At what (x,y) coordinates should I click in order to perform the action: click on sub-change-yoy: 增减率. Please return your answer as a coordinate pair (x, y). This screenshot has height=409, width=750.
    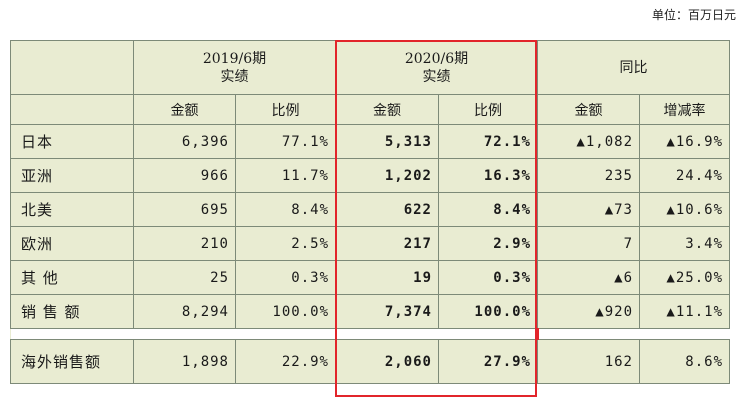
    Looking at the image, I should click on (684, 109).